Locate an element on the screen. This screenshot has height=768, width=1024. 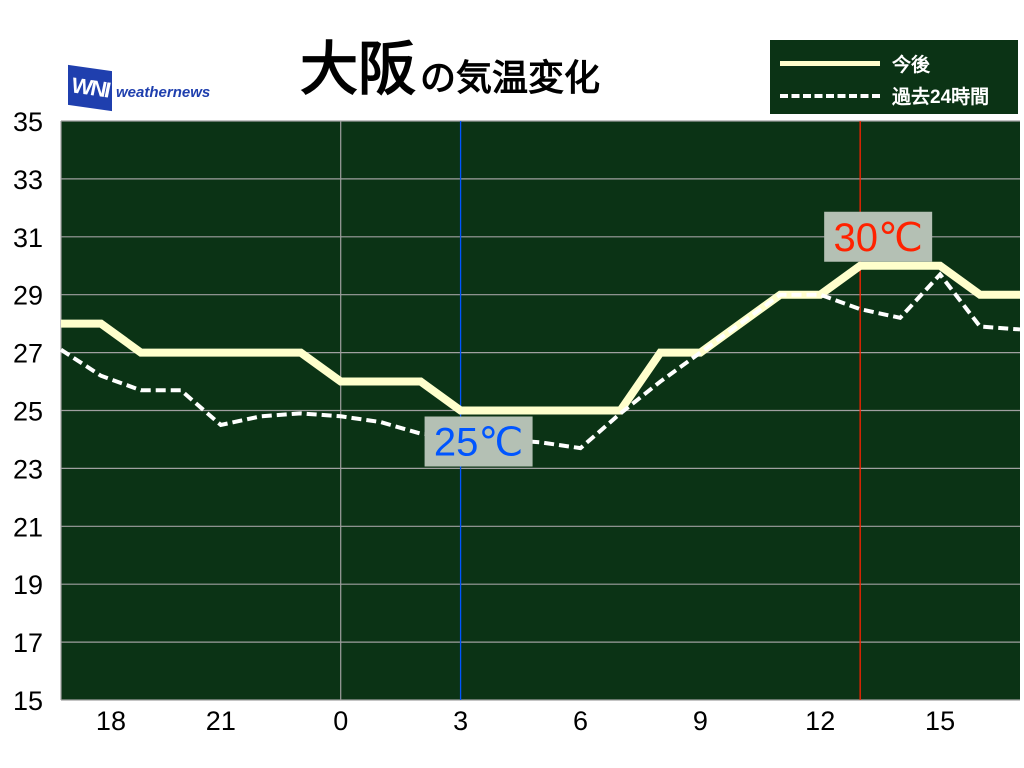
x-tick-label: 18 is located at coordinates (111, 721).